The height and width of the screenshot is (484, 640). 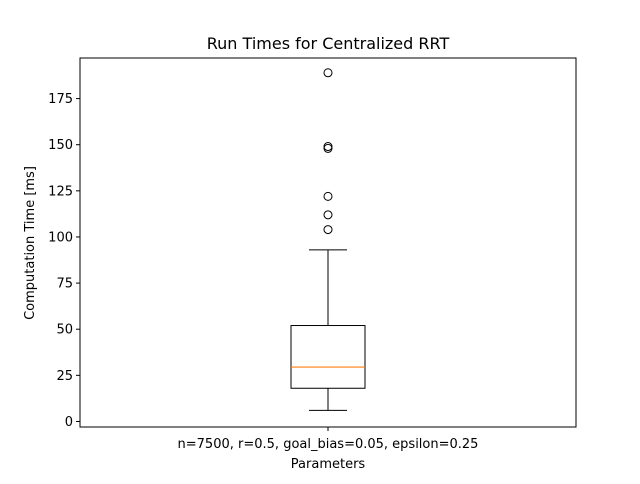 What do you see at coordinates (328, 43) in the screenshot?
I see `chart-title: Run Times for Centralized RRT` at bounding box center [328, 43].